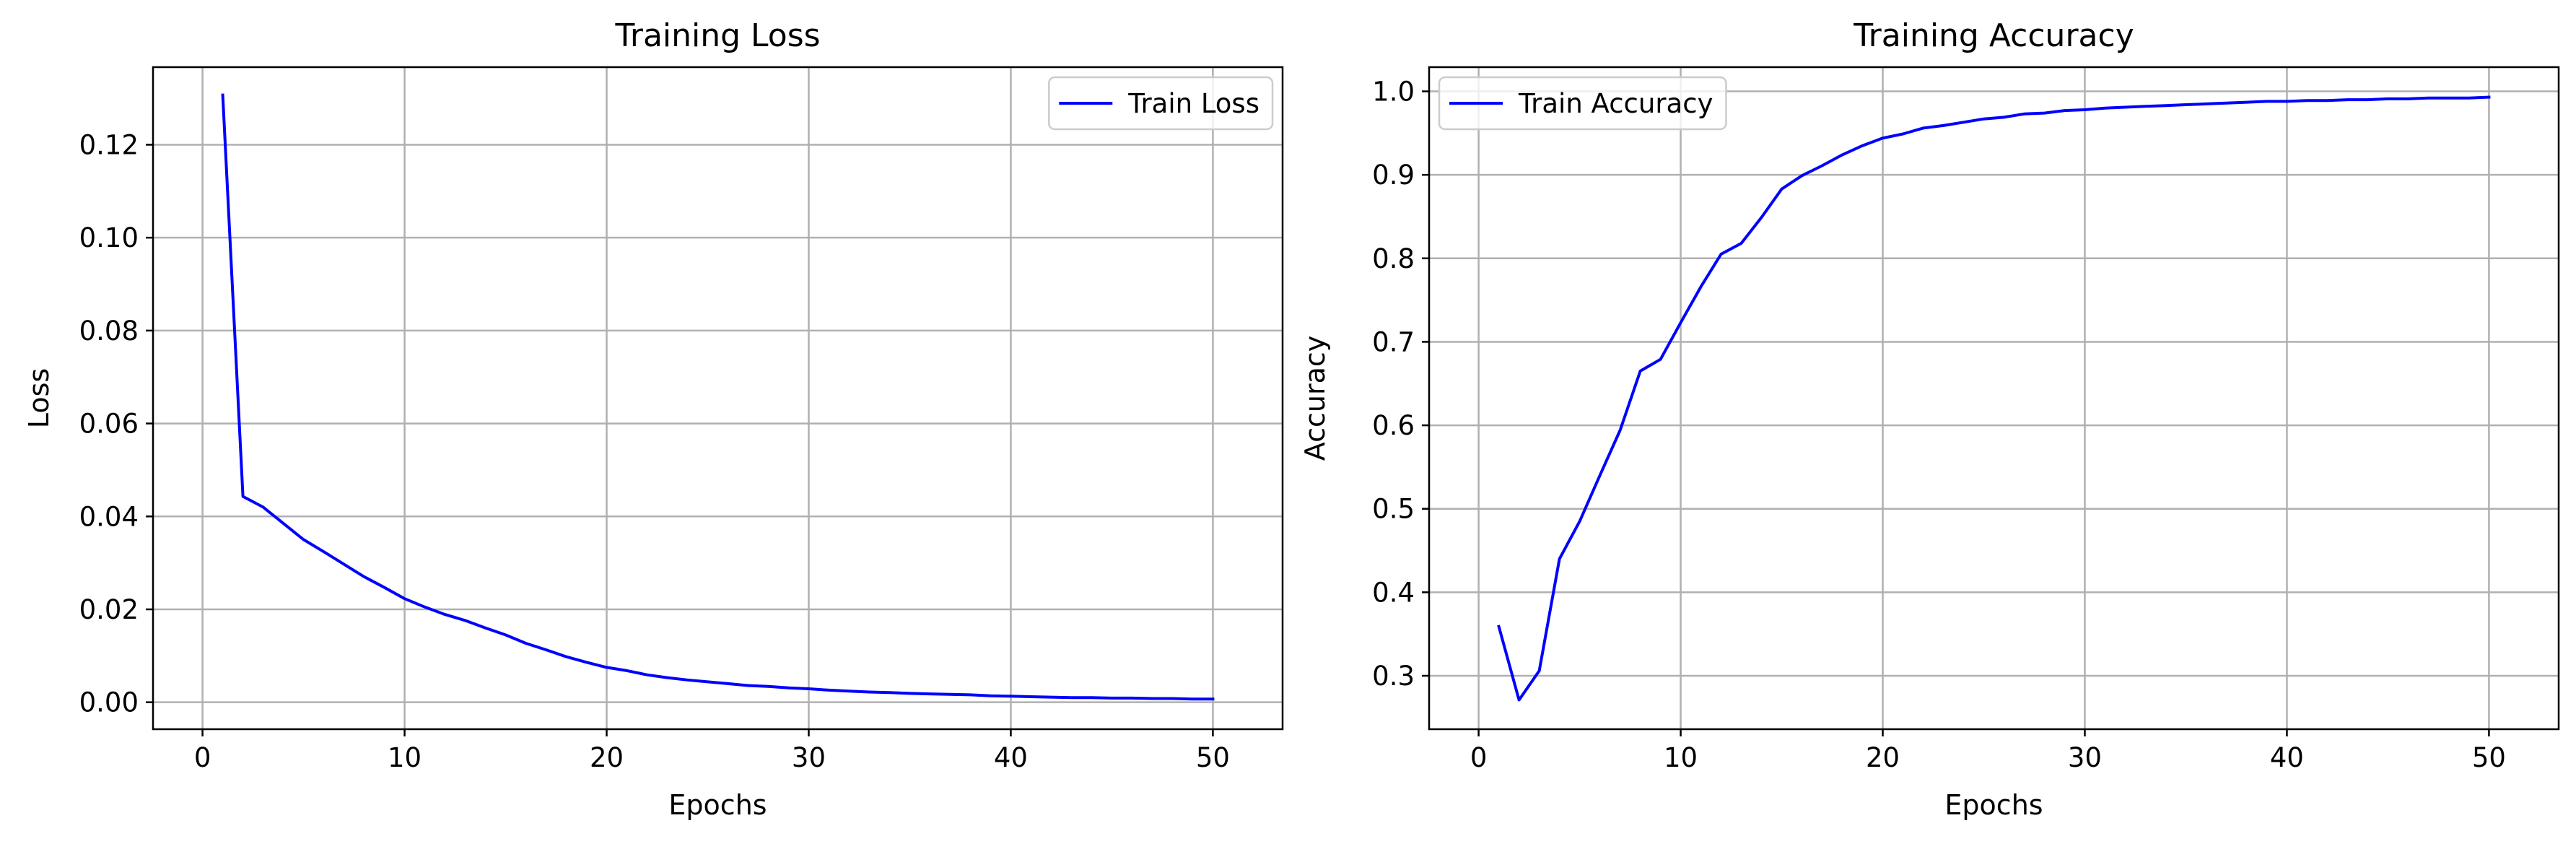 The image size is (2576, 844). Describe the element at coordinates (109, 237) in the screenshot. I see `loss-y-tick-label: 0.10` at that location.